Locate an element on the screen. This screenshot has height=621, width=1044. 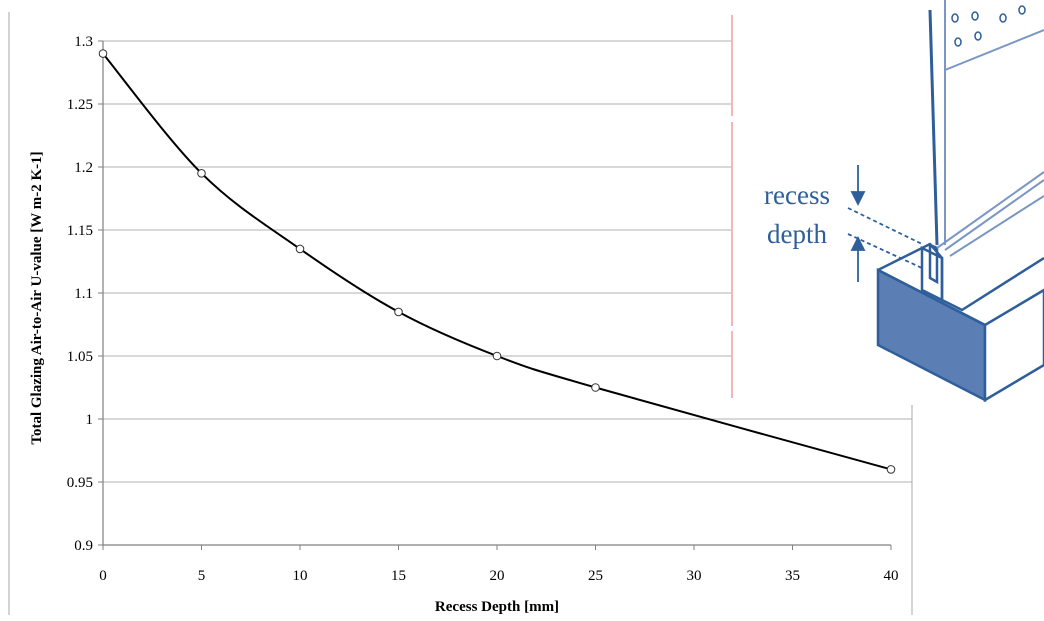
x-tick-label: 40 is located at coordinates (891, 576).